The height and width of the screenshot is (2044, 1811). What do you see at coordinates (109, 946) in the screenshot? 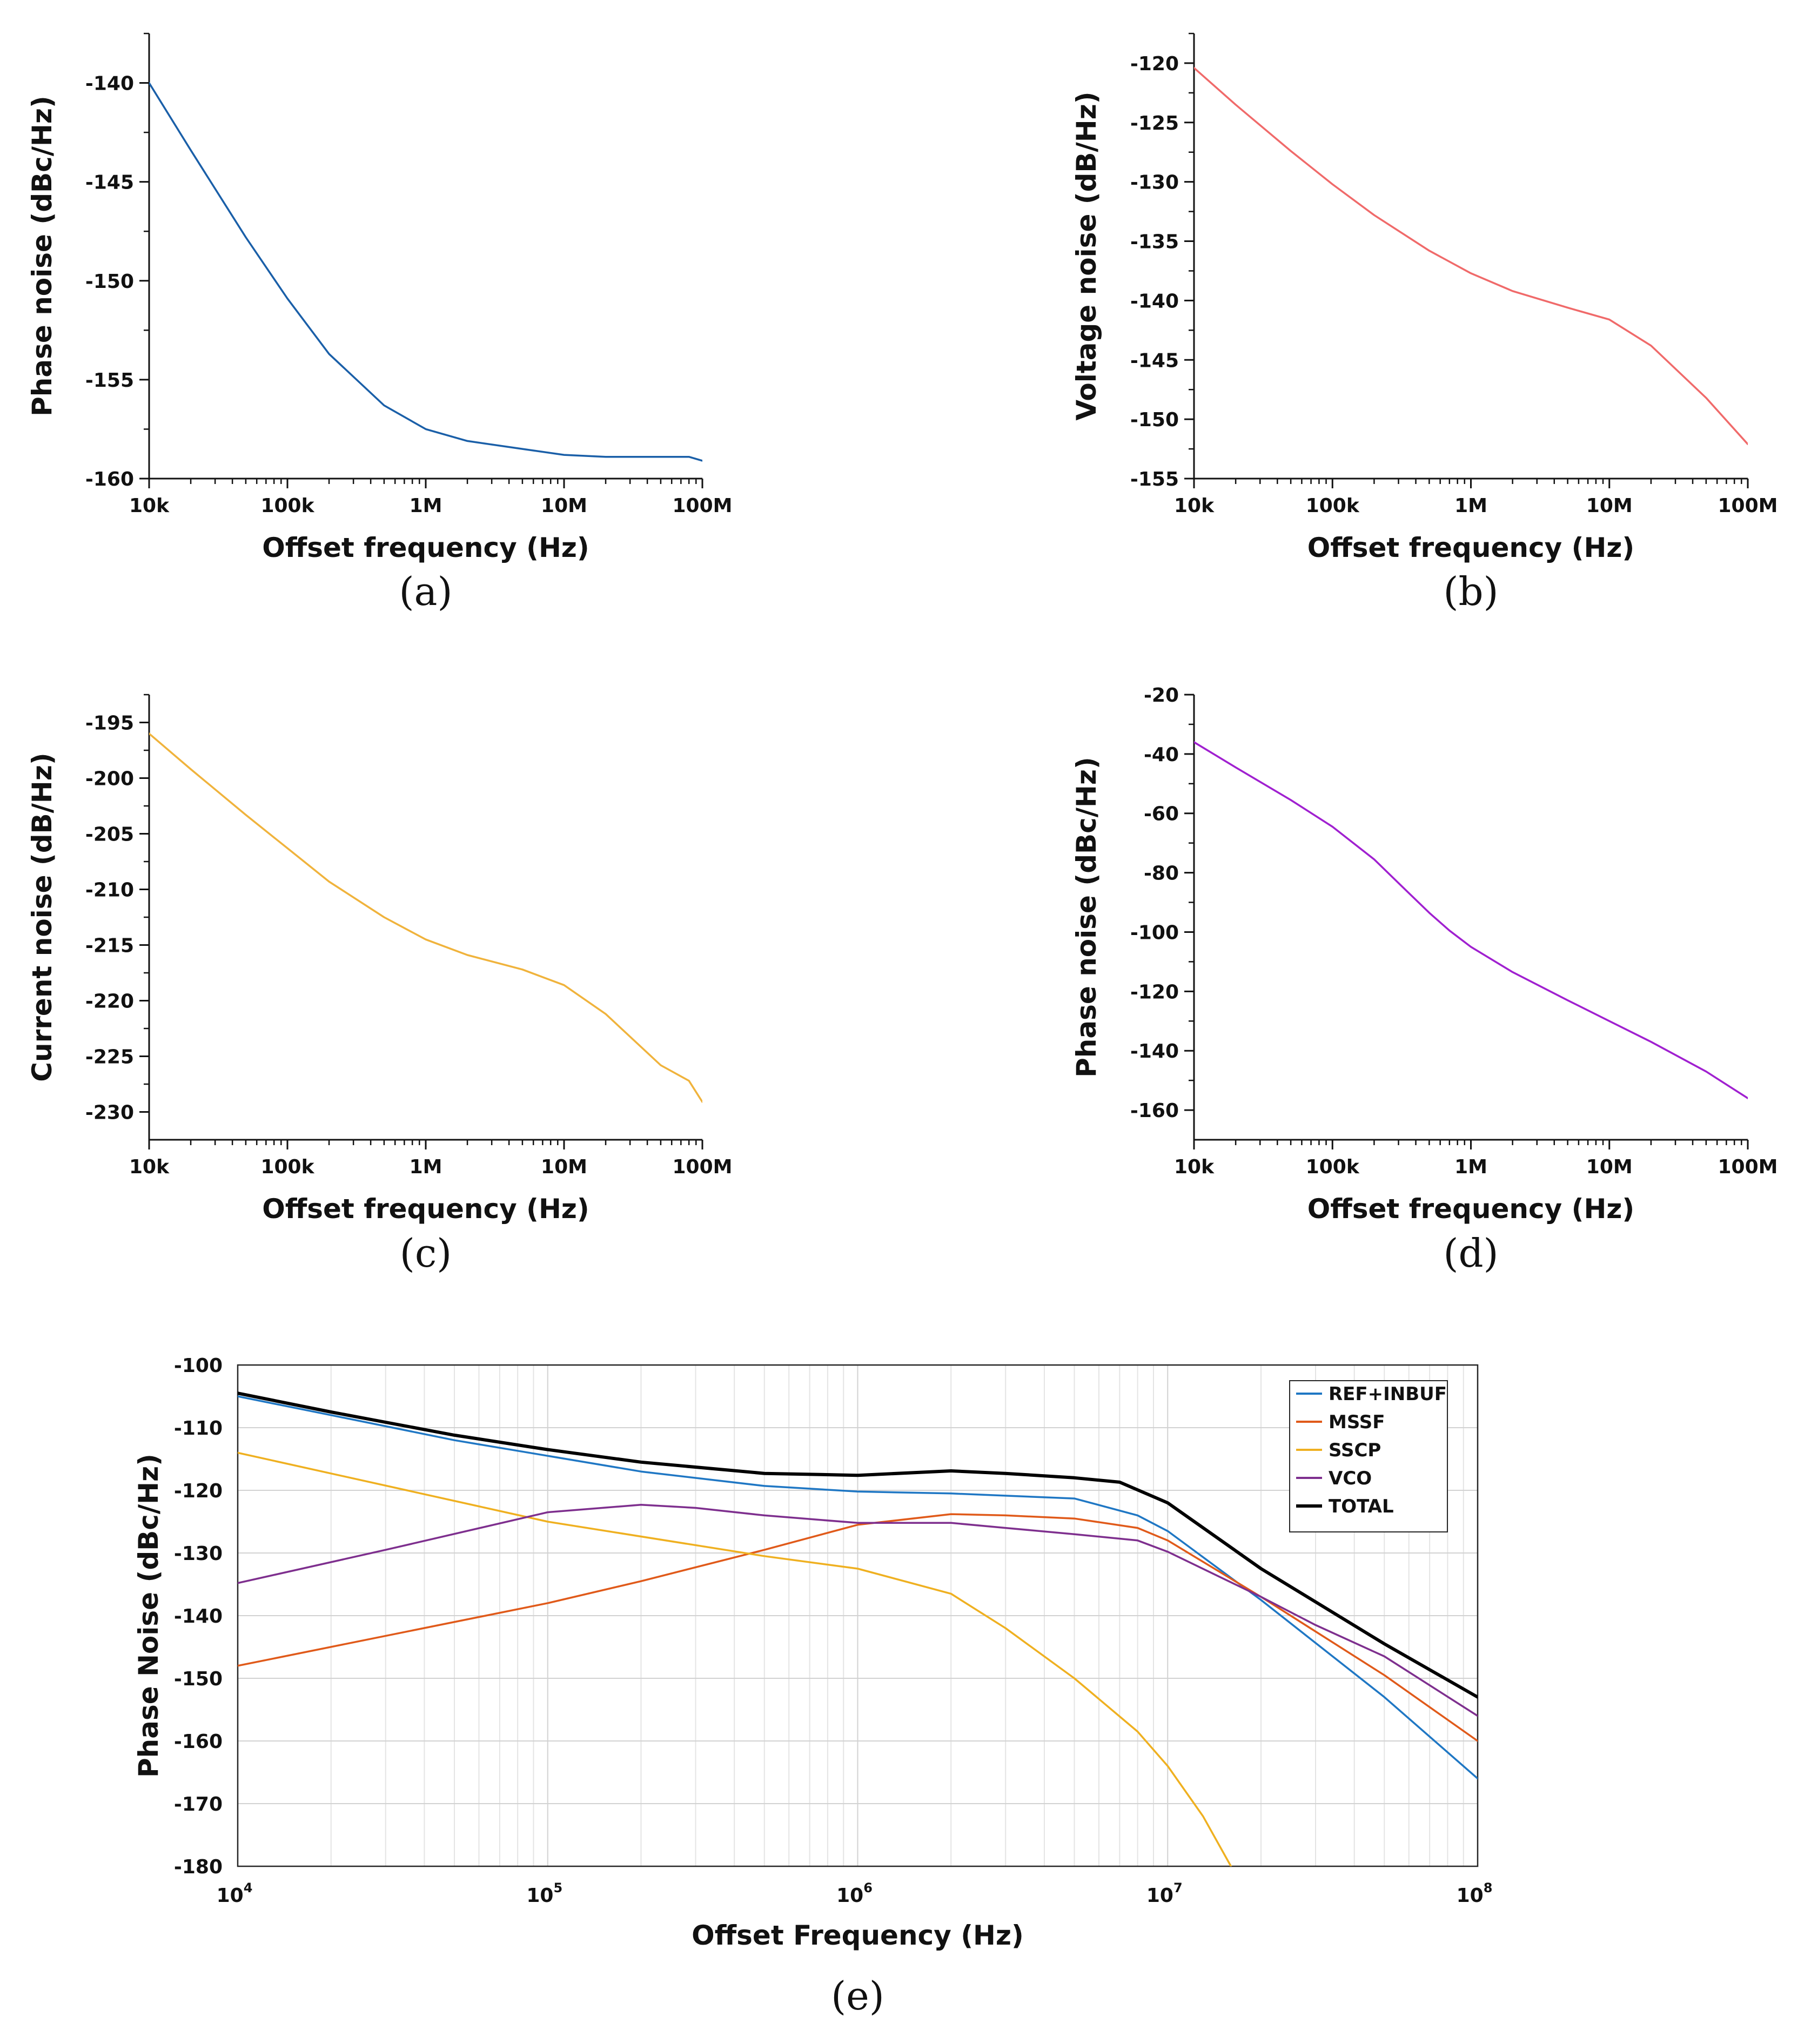
I see `y-tick-label: -215` at bounding box center [109, 946].